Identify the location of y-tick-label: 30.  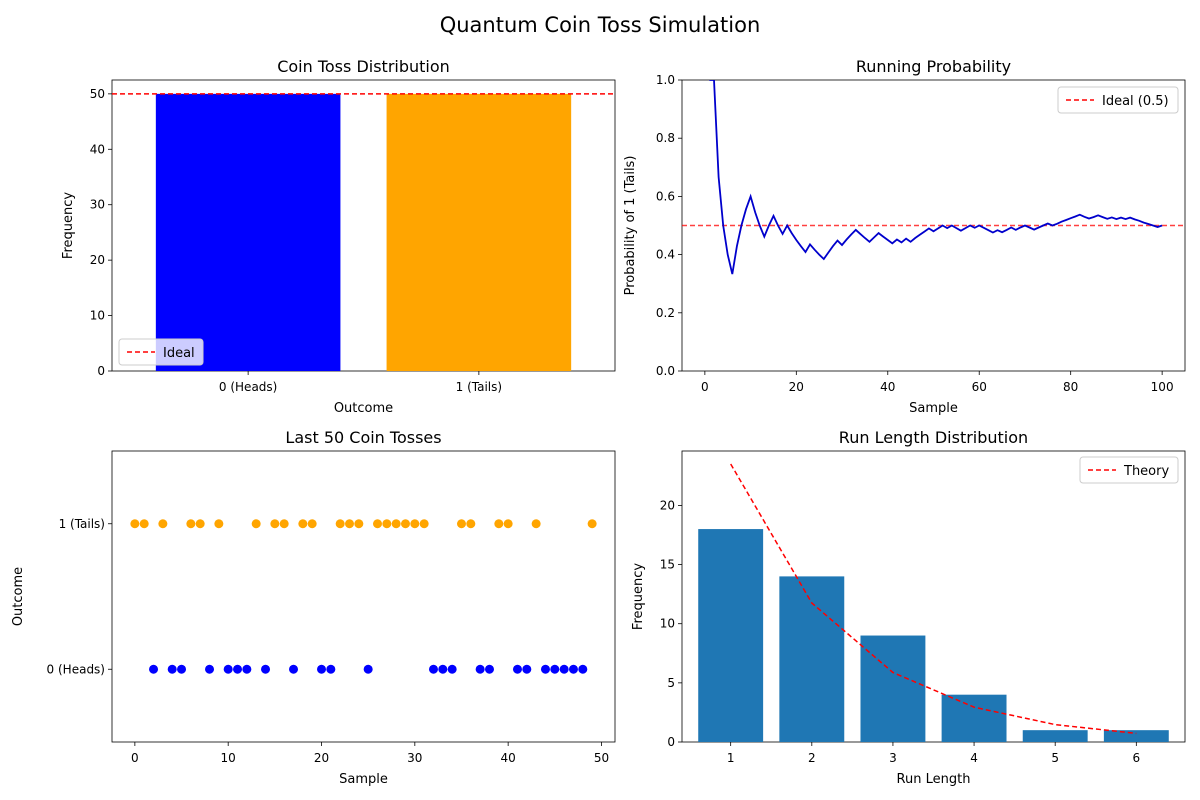
(97, 205).